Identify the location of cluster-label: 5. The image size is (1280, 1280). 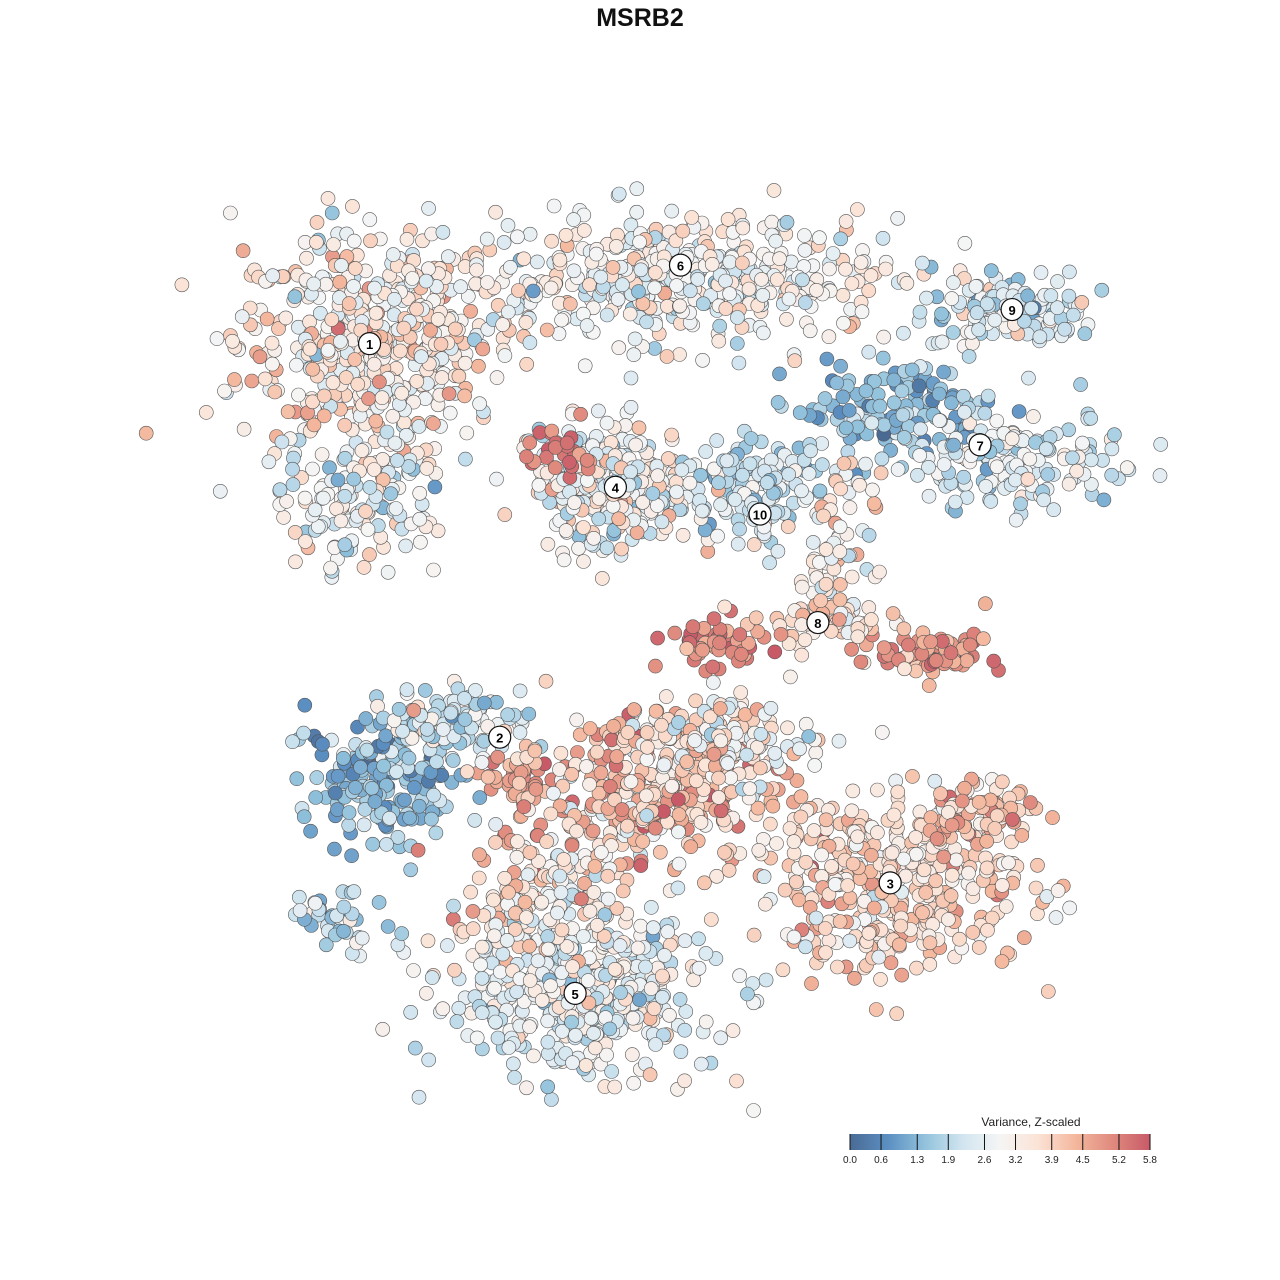
(575, 993).